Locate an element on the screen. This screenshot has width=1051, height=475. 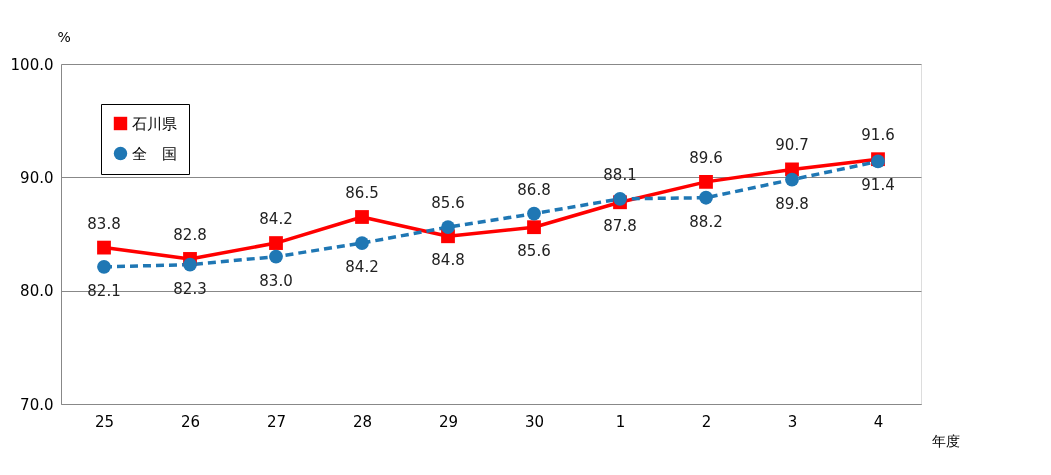
data-label: 88.2 is located at coordinates (706, 221).